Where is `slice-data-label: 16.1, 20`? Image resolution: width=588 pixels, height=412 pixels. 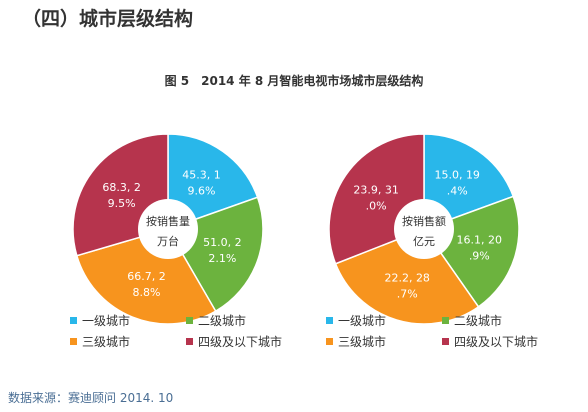 slice-data-label: 16.1, 20 is located at coordinates (479, 239).